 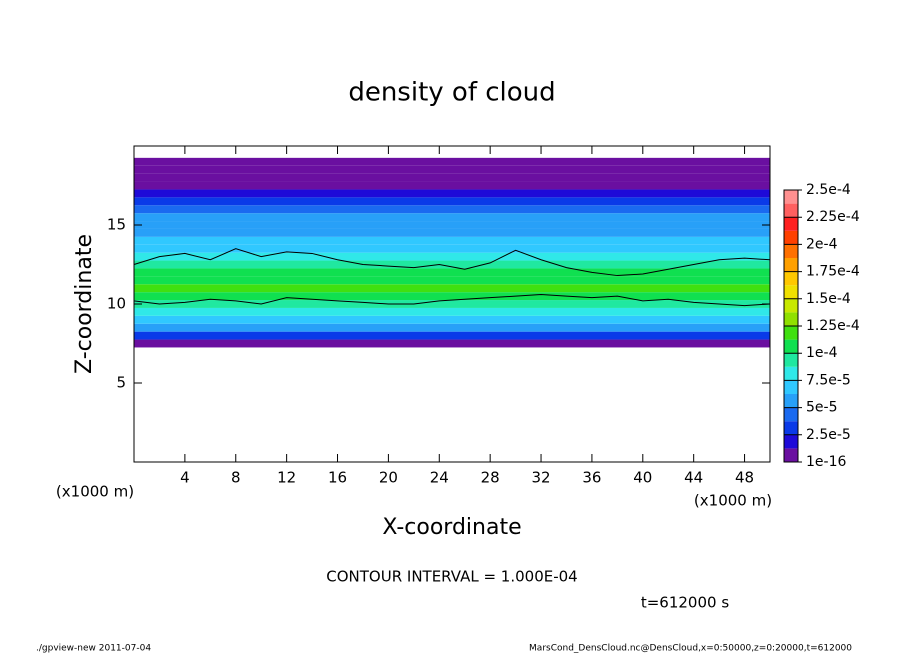 What do you see at coordinates (337, 478) in the screenshot?
I see `x-tick-label: 16` at bounding box center [337, 478].